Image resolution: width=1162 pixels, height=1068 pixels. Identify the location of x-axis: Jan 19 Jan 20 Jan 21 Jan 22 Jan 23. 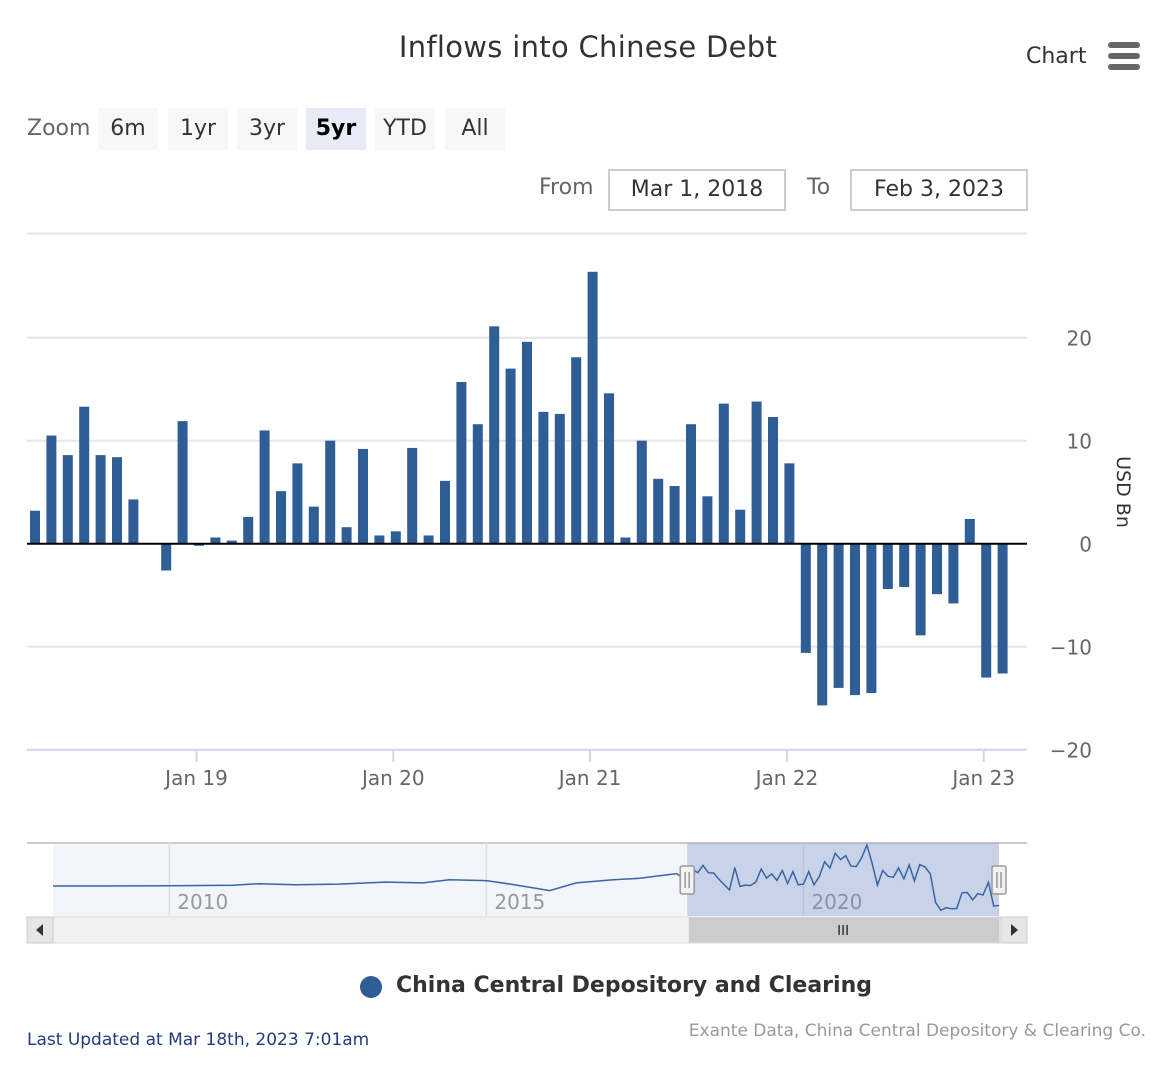
(589, 770).